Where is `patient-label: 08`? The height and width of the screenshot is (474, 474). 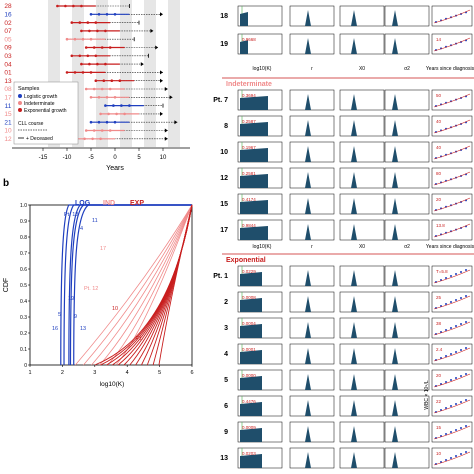 patient-label: 08 is located at coordinates (8, 89).